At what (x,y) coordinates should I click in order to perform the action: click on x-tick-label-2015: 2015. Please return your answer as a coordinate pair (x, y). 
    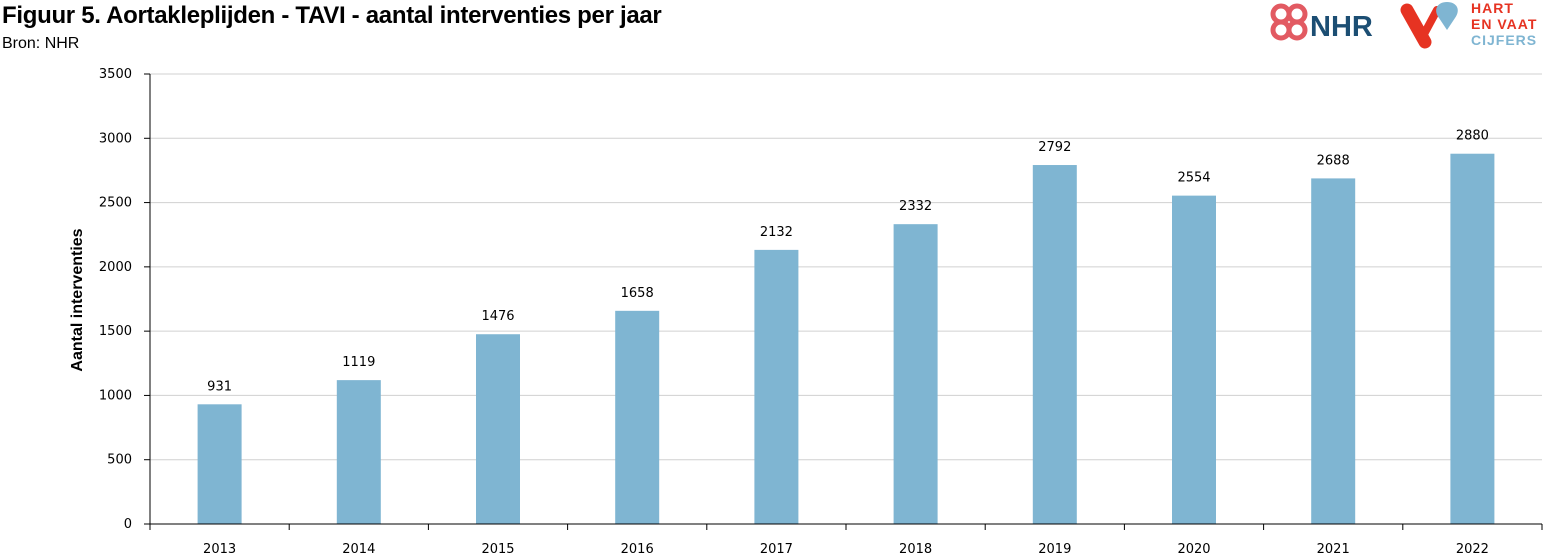
    Looking at the image, I should click on (497, 549).